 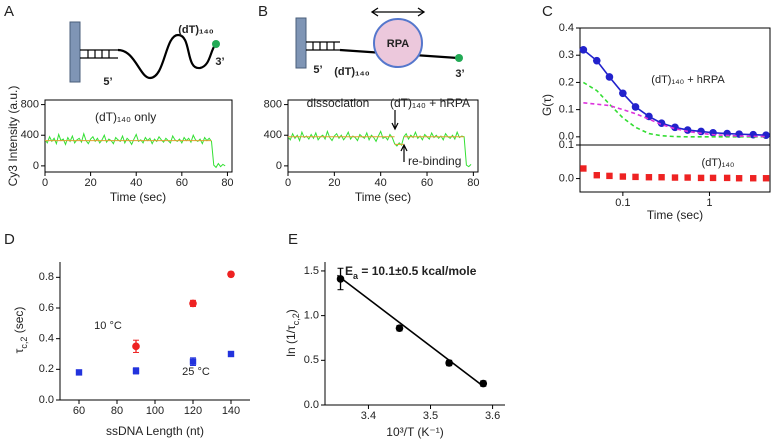 What do you see at coordinates (19, 322) in the screenshot?
I see `y-axis-label-part: (sec)` at bounding box center [19, 322].